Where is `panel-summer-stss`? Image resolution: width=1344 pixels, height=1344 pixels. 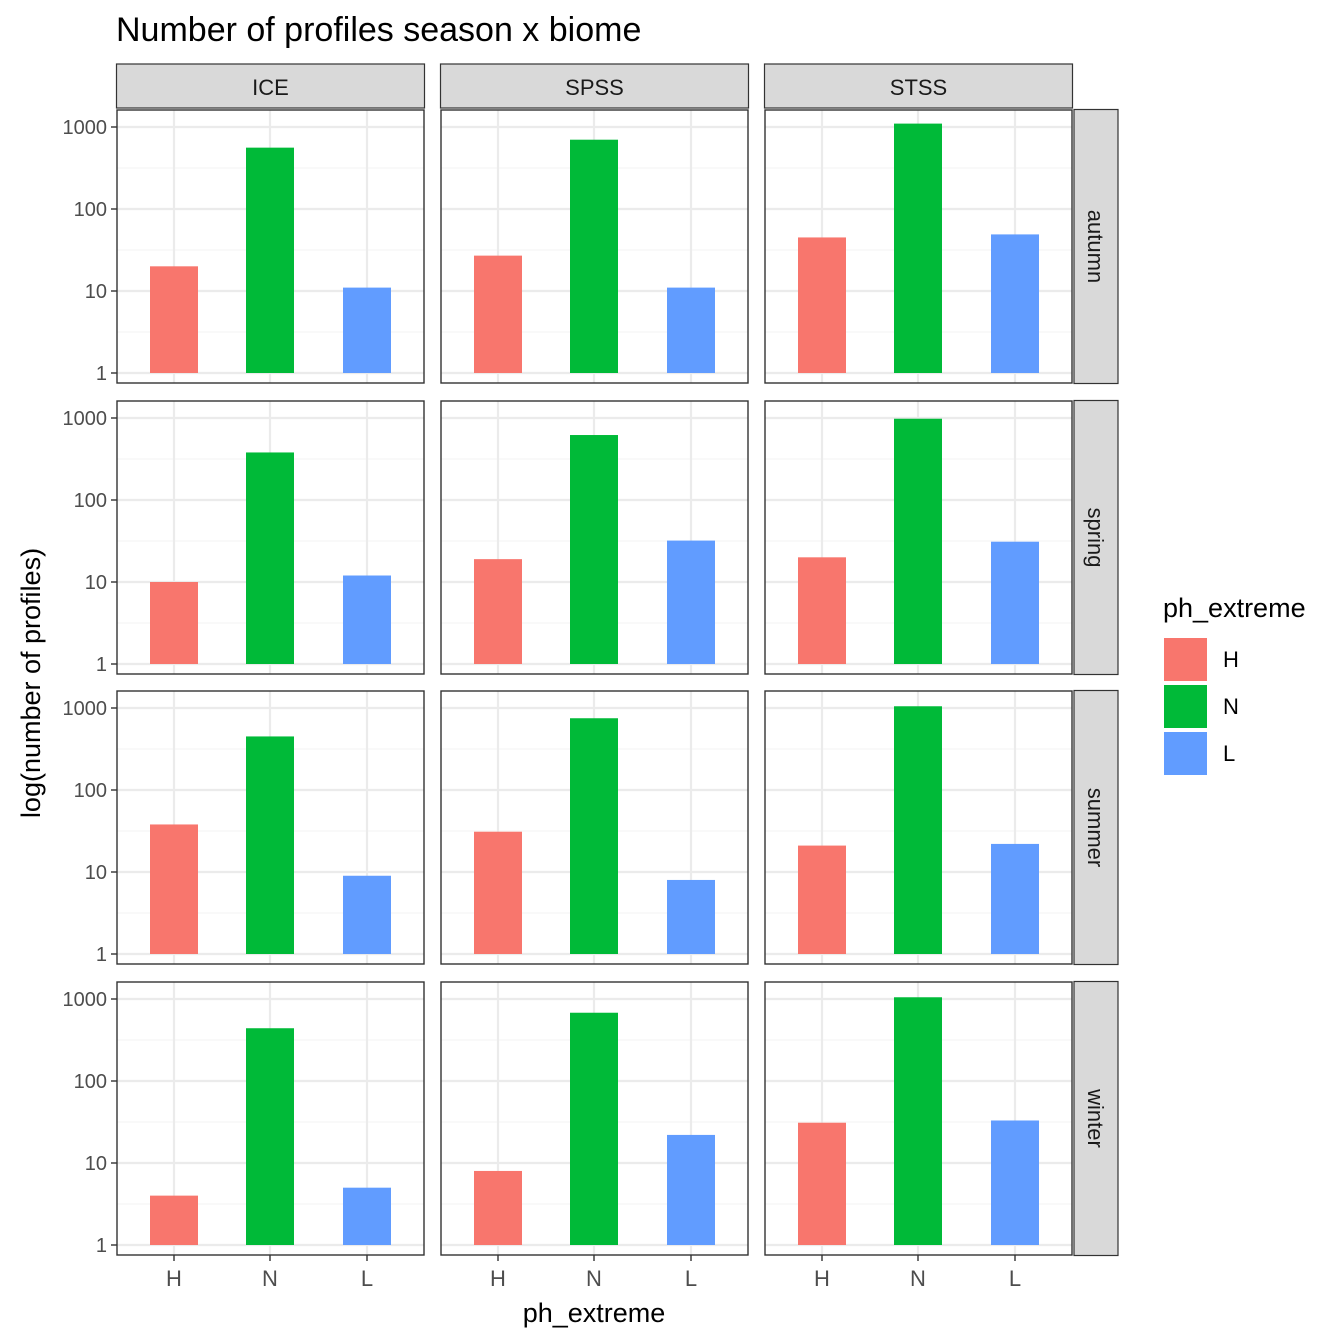
panel-summer-stss is located at coordinates (918, 827).